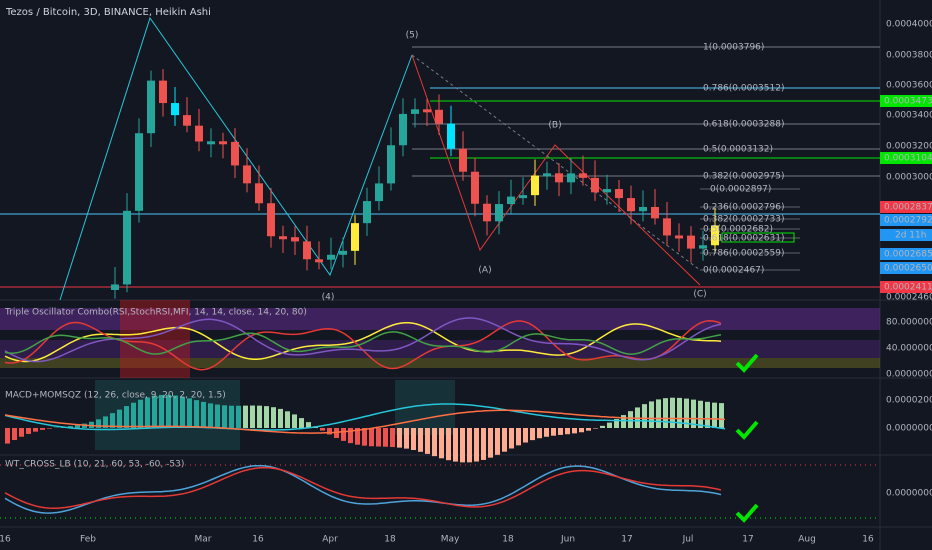 The image size is (932, 550). I want to click on fib-label: 0.618(0.0003288), so click(743, 125).